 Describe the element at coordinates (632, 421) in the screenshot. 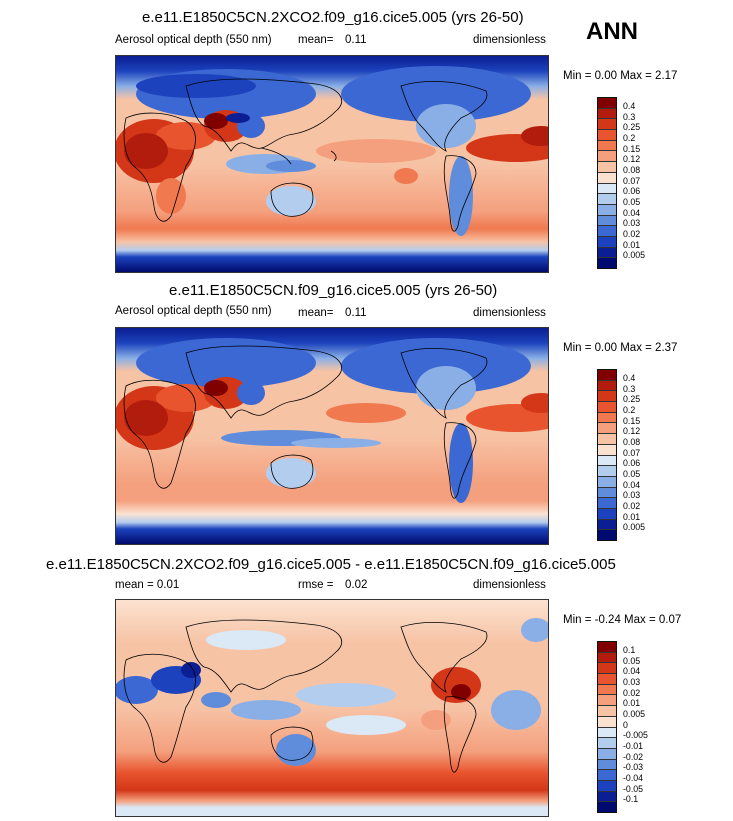

I see `panel2-colorbar-label: 0.15` at that location.